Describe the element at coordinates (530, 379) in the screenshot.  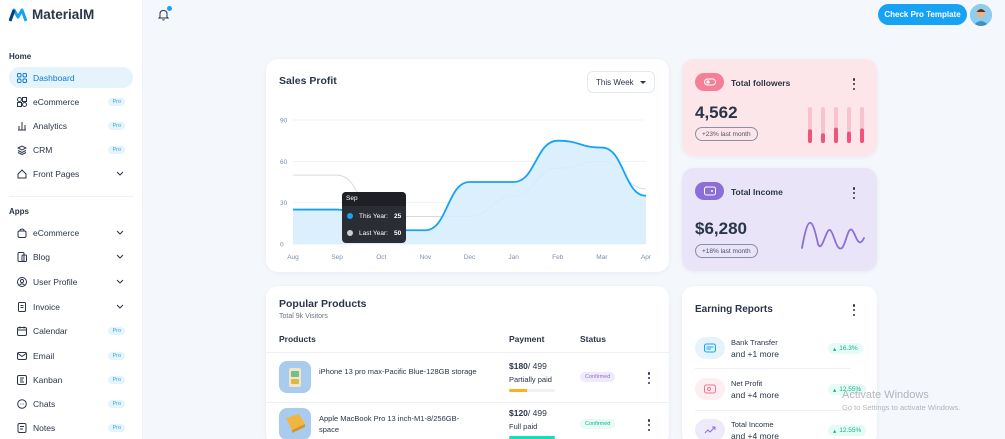
I see `payment-status: Partially paid` at that location.